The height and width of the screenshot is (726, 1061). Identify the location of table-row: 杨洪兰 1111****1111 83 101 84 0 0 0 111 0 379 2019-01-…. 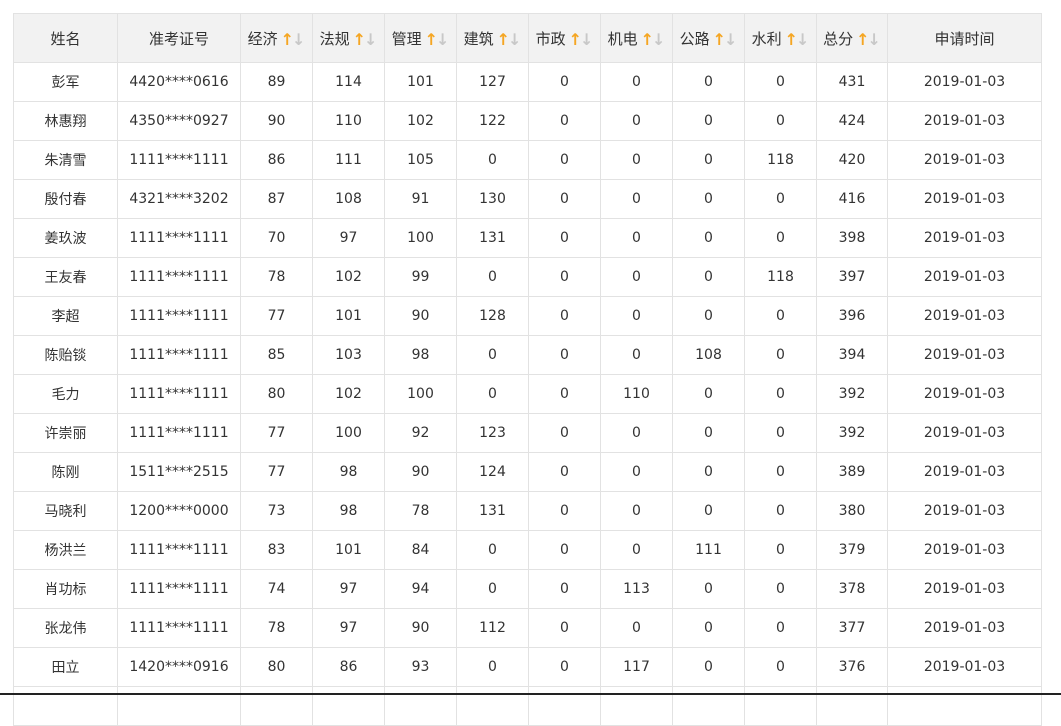
(527, 550).